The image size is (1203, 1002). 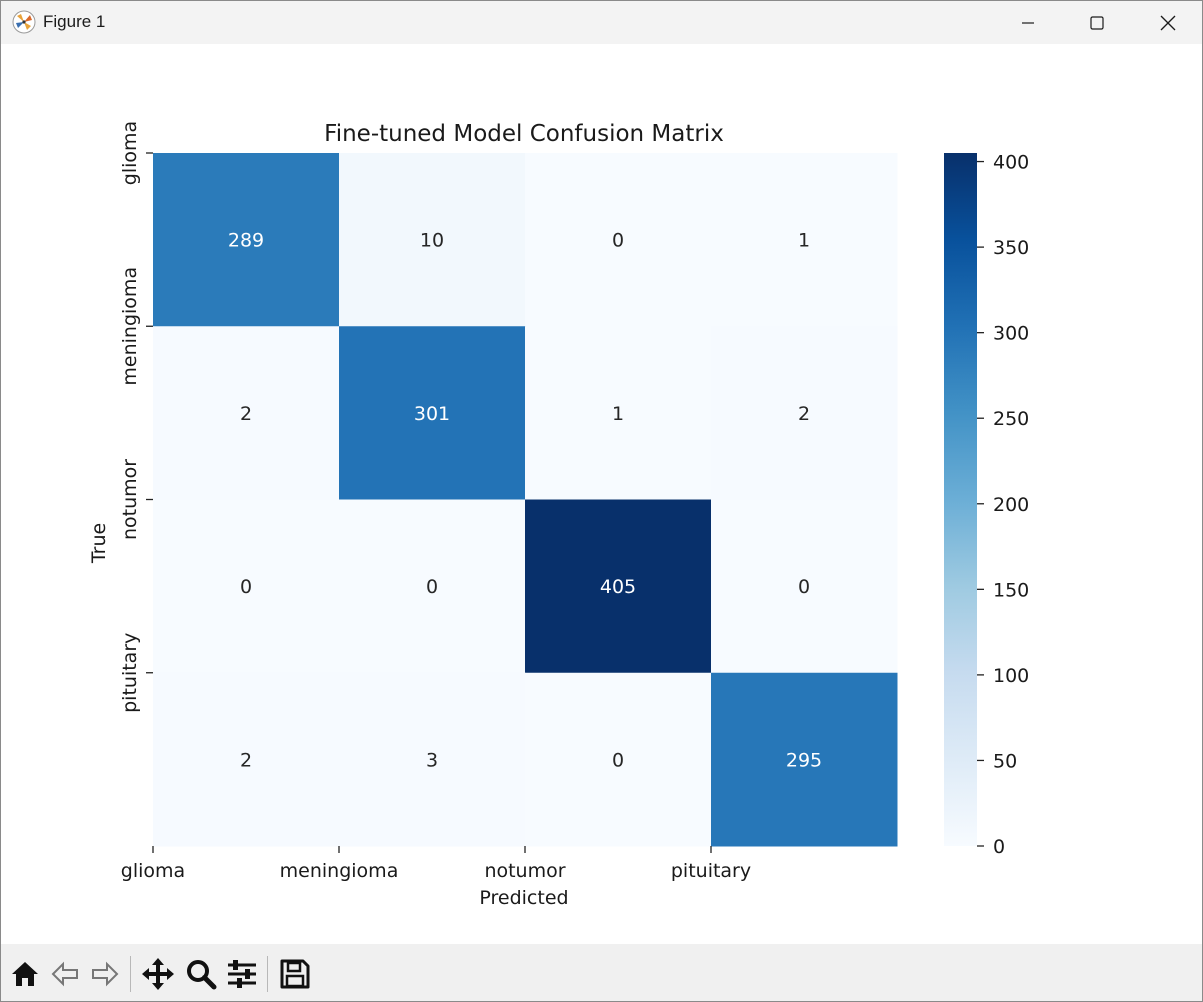 I want to click on colorbar-tick-label: 300, so click(x=1011, y=334).